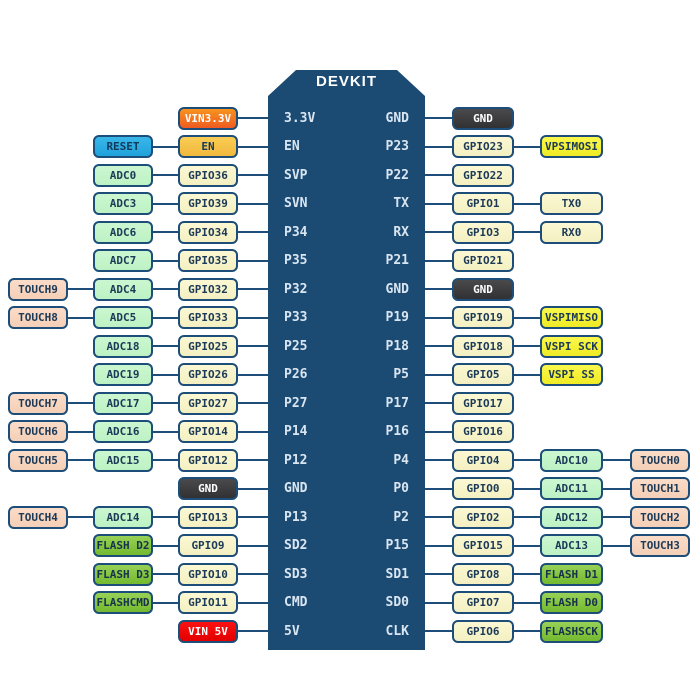  What do you see at coordinates (123, 289) in the screenshot?
I see `pin-box-adc4: ADC4` at bounding box center [123, 289].